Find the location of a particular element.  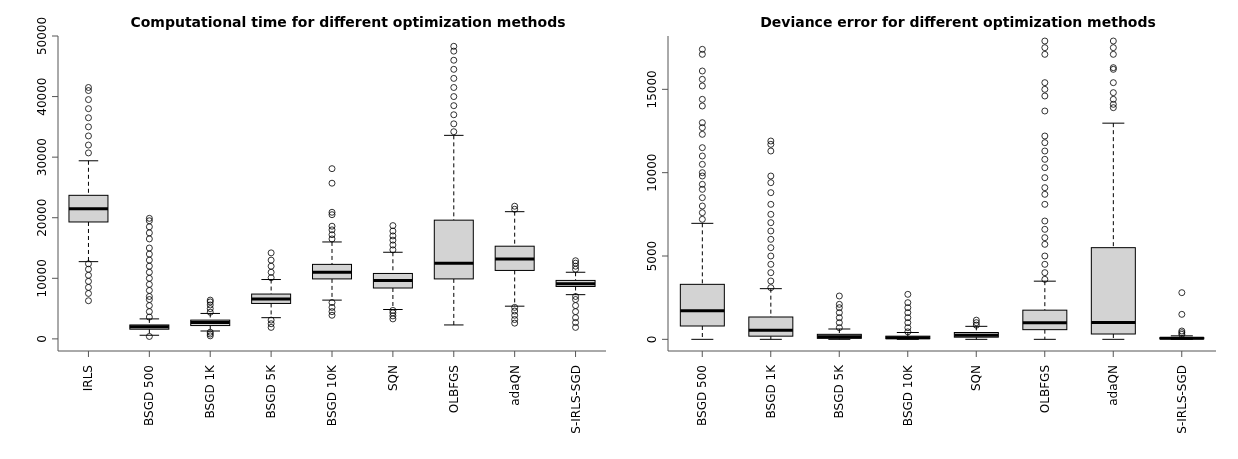

y-tick-label: 20000 is located at coordinates (42, 217).